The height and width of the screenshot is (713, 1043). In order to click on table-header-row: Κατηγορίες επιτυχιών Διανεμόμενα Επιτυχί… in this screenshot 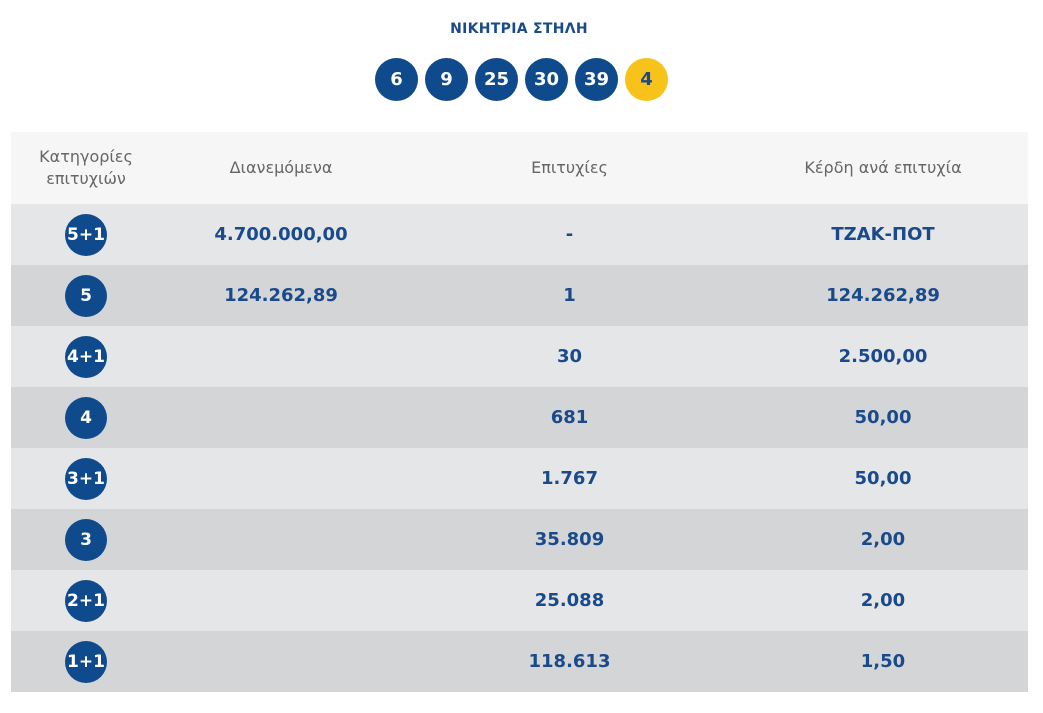, I will do `click(519, 168)`.